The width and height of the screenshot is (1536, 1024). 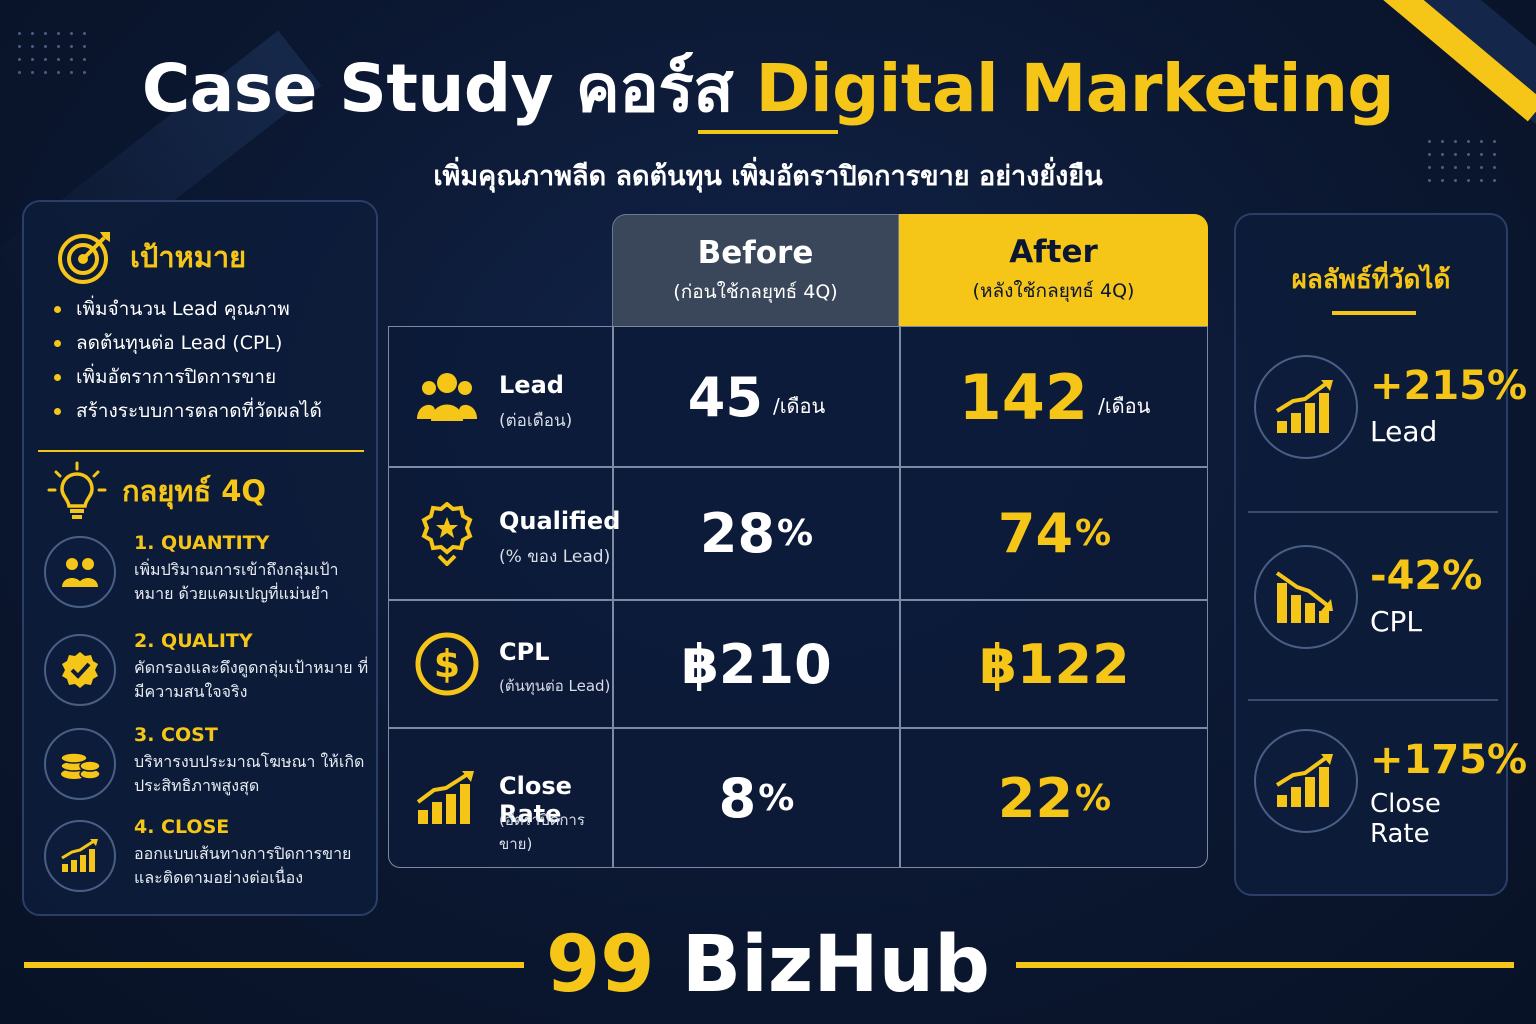 I want to click on result-item: +215% Lead, so click(x=1389, y=415).